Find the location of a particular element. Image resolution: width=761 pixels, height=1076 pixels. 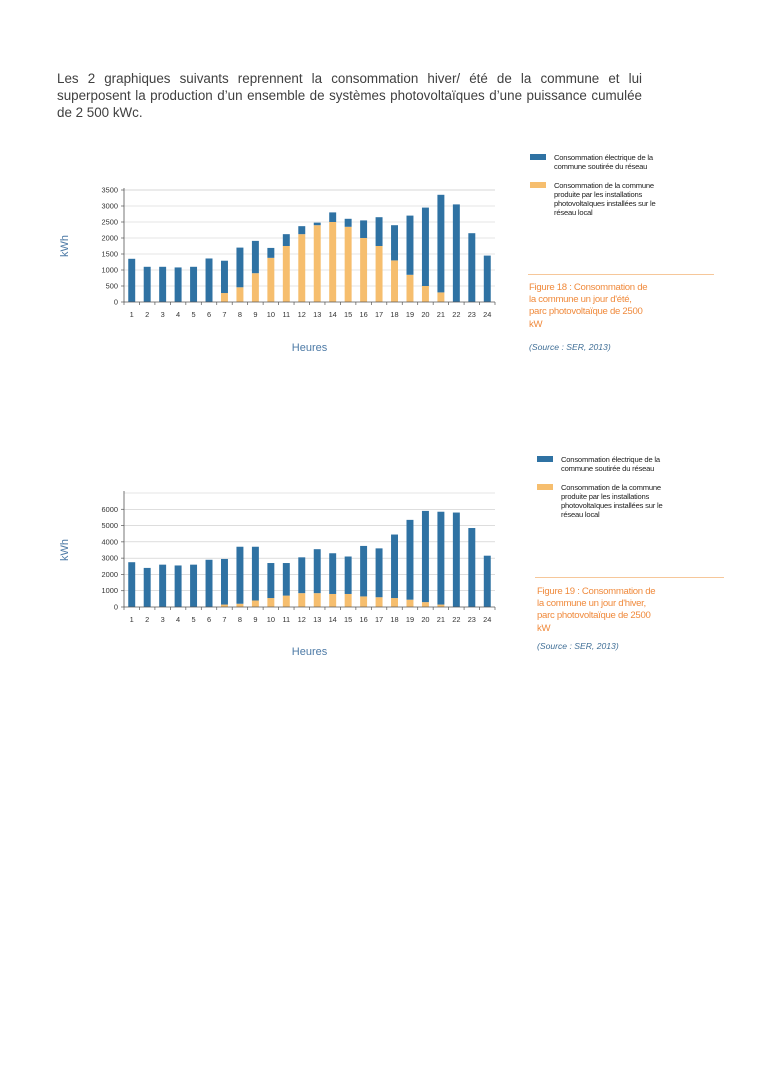

summer-caption-rule is located at coordinates (621, 274).